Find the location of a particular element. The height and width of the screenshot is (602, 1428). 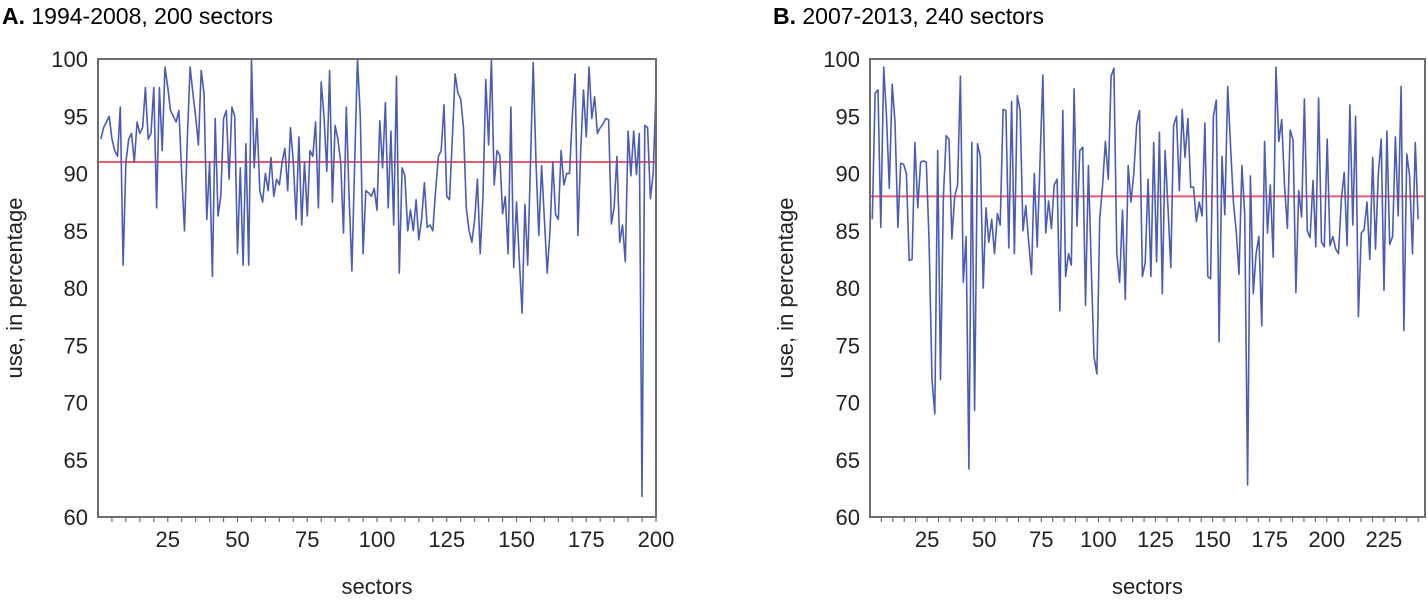

chart-title: B. 2007-2013, 240 sectors is located at coordinates (908, 16).